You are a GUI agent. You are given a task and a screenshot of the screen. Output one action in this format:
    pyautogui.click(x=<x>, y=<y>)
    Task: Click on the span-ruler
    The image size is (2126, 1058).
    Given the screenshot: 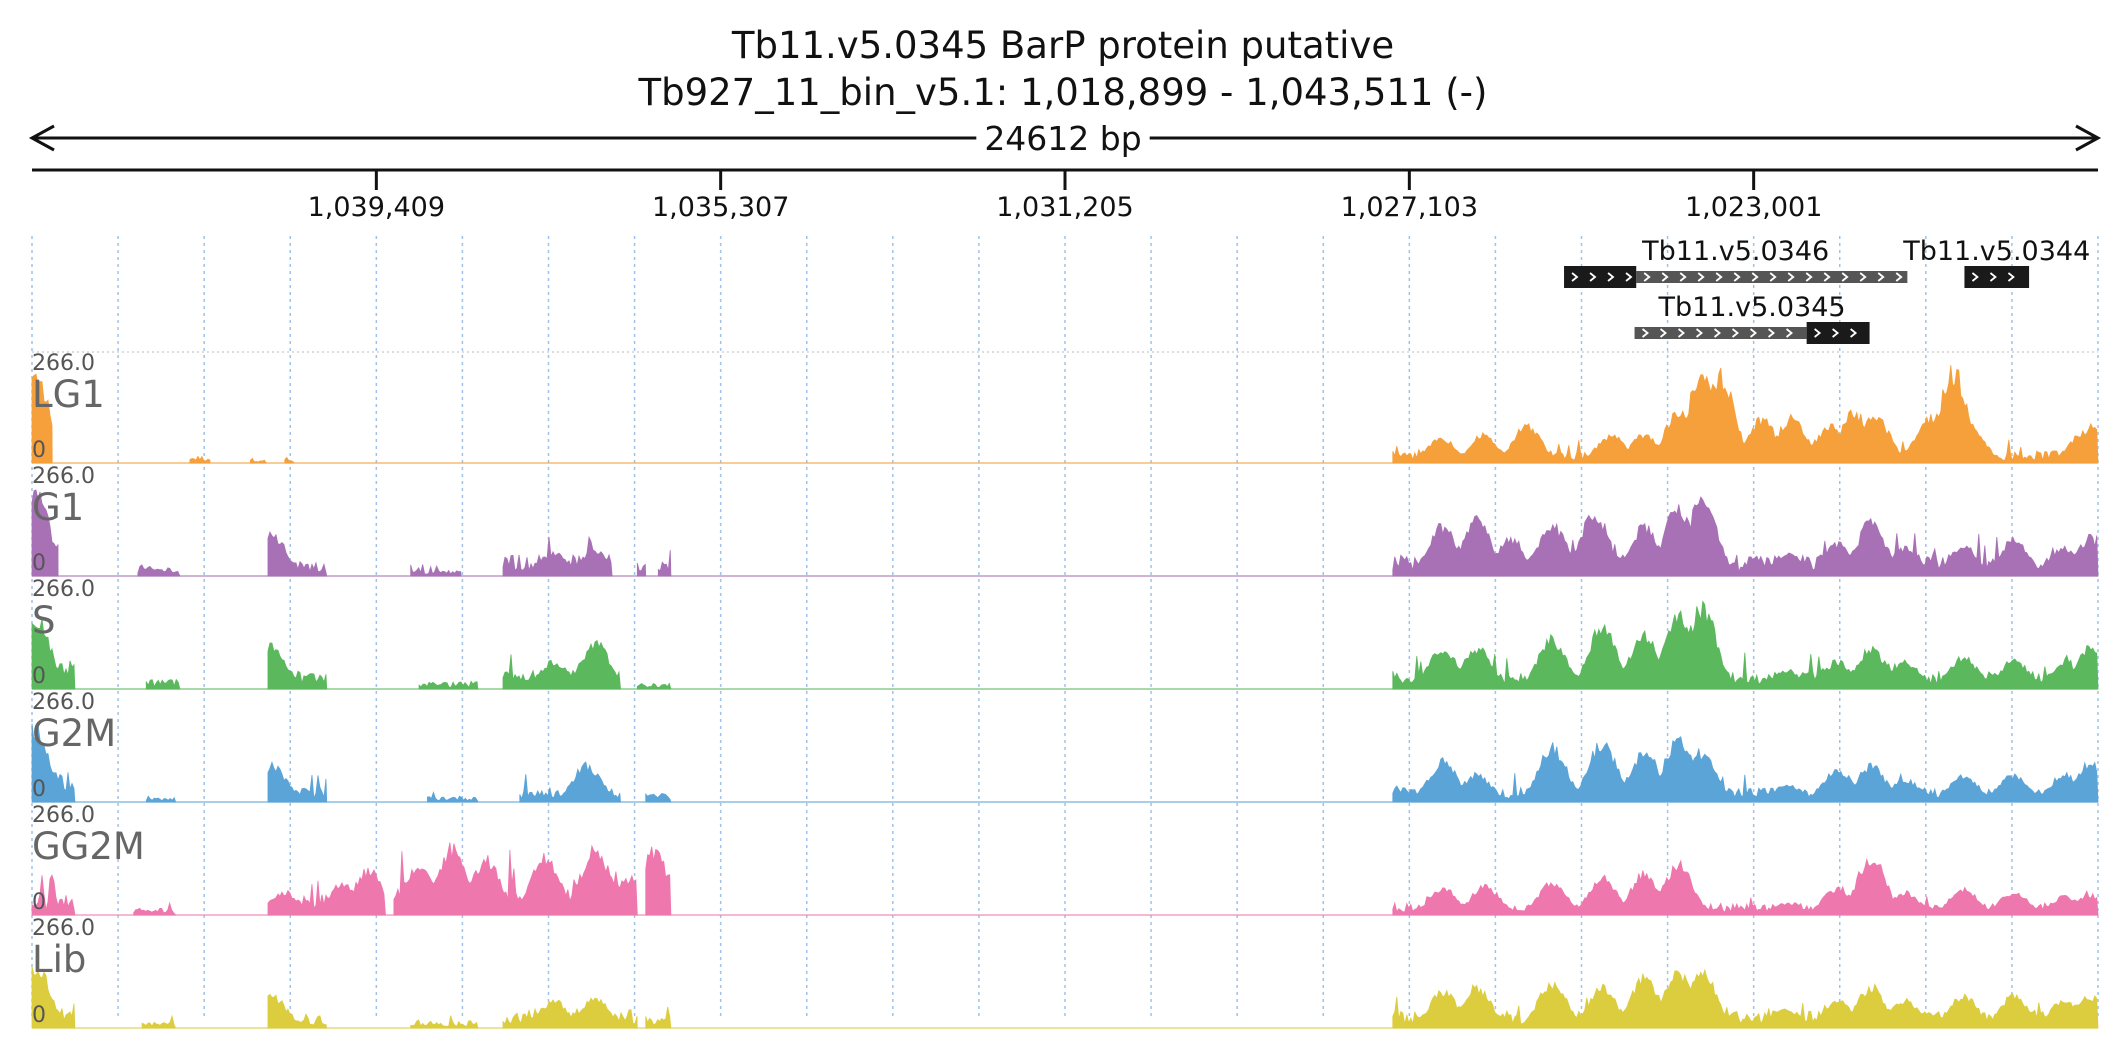 What is the action you would take?
    pyautogui.click(x=1065, y=138)
    